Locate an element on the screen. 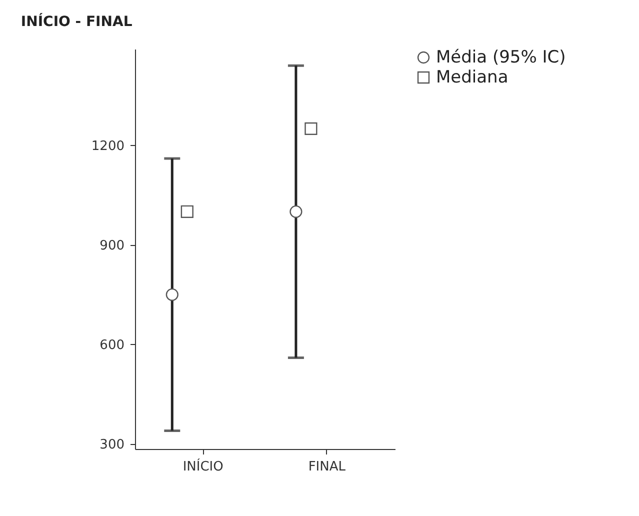 The height and width of the screenshot is (516, 639). legend-label: Média (95% IC) is located at coordinates (501, 58).